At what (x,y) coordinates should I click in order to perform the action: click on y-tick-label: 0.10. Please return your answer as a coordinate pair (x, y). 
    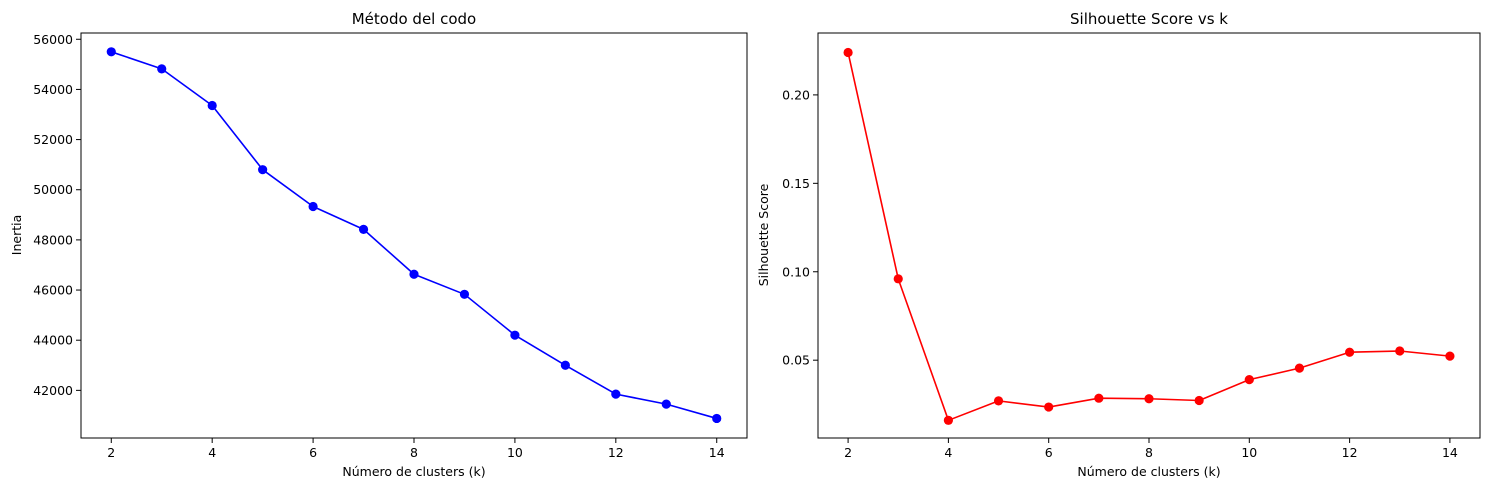
    Looking at the image, I should click on (796, 271).